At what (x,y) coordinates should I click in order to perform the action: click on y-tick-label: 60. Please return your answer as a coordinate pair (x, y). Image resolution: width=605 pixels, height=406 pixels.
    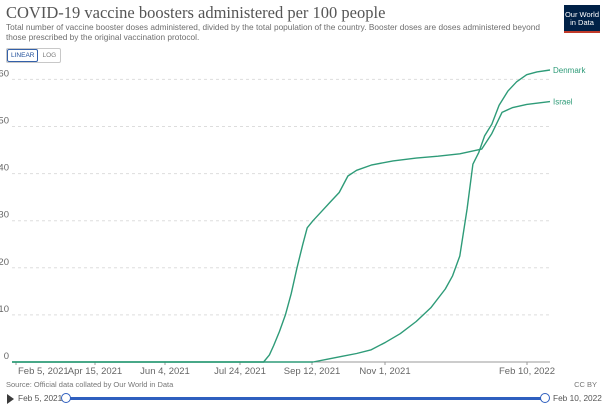
    Looking at the image, I should click on (4, 73).